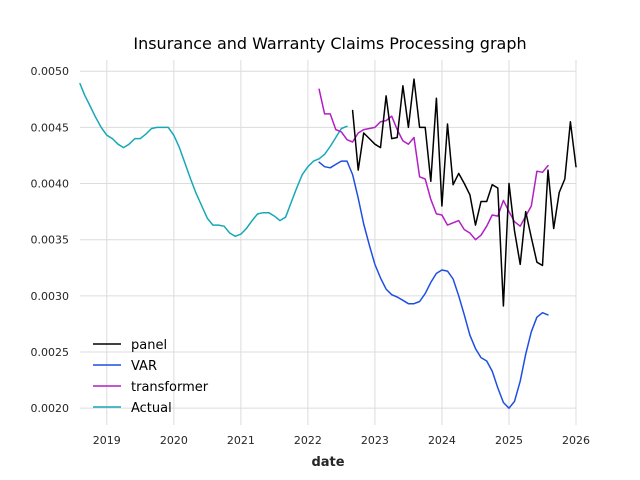  Describe the element at coordinates (50, 408) in the screenshot. I see `y-tick-label: 0.0020` at that location.